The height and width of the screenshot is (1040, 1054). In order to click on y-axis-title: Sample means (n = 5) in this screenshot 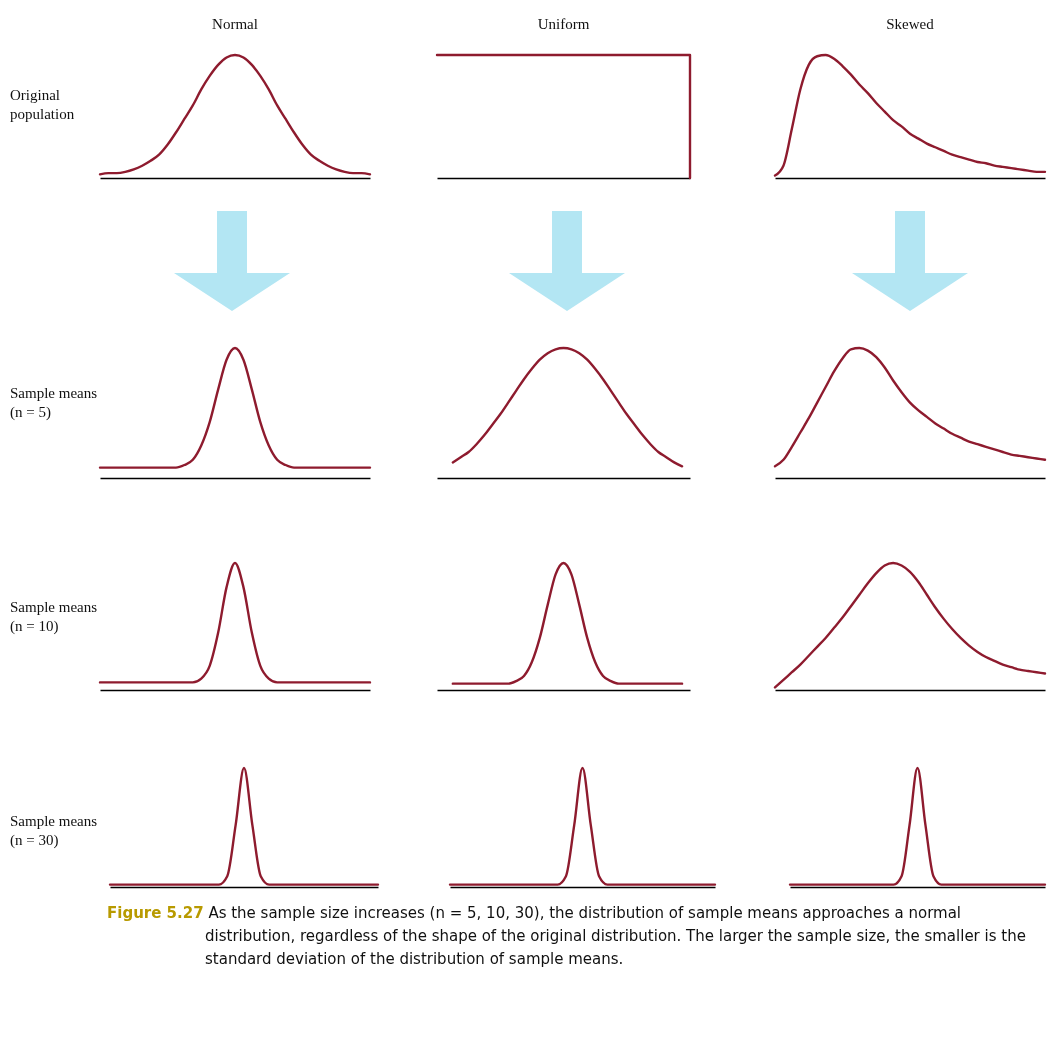, I will do `click(54, 403)`.